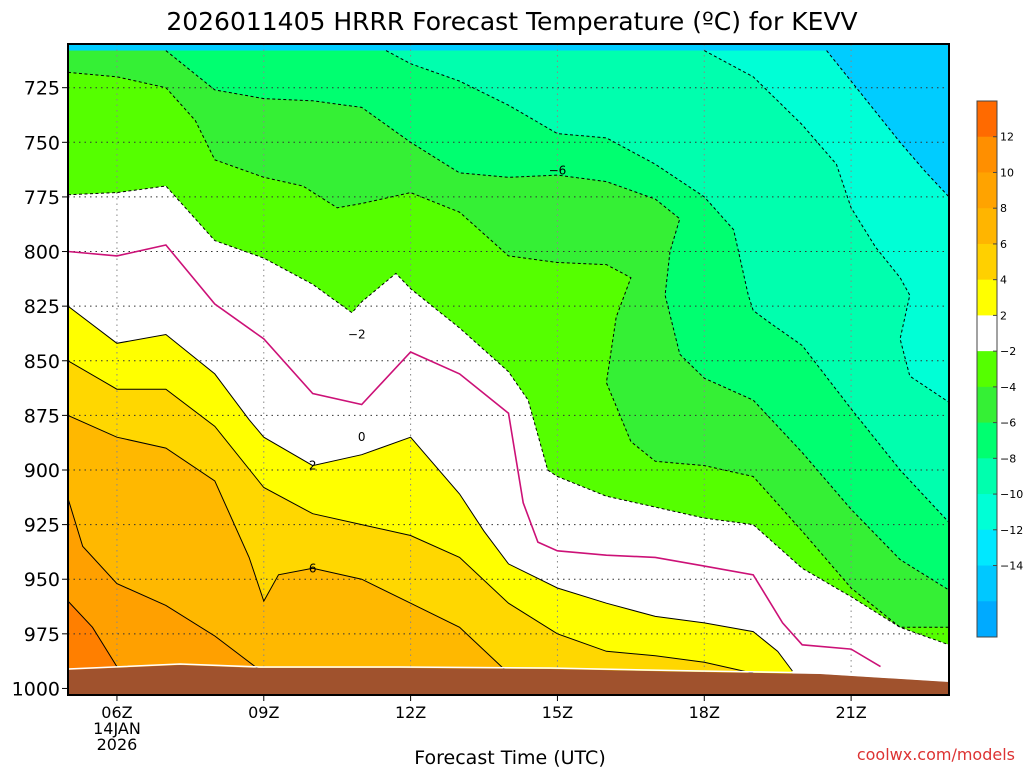 This screenshot has height=768, width=1024. Describe the element at coordinates (117, 744) in the screenshot. I see `x-tick-label: 2026` at that location.